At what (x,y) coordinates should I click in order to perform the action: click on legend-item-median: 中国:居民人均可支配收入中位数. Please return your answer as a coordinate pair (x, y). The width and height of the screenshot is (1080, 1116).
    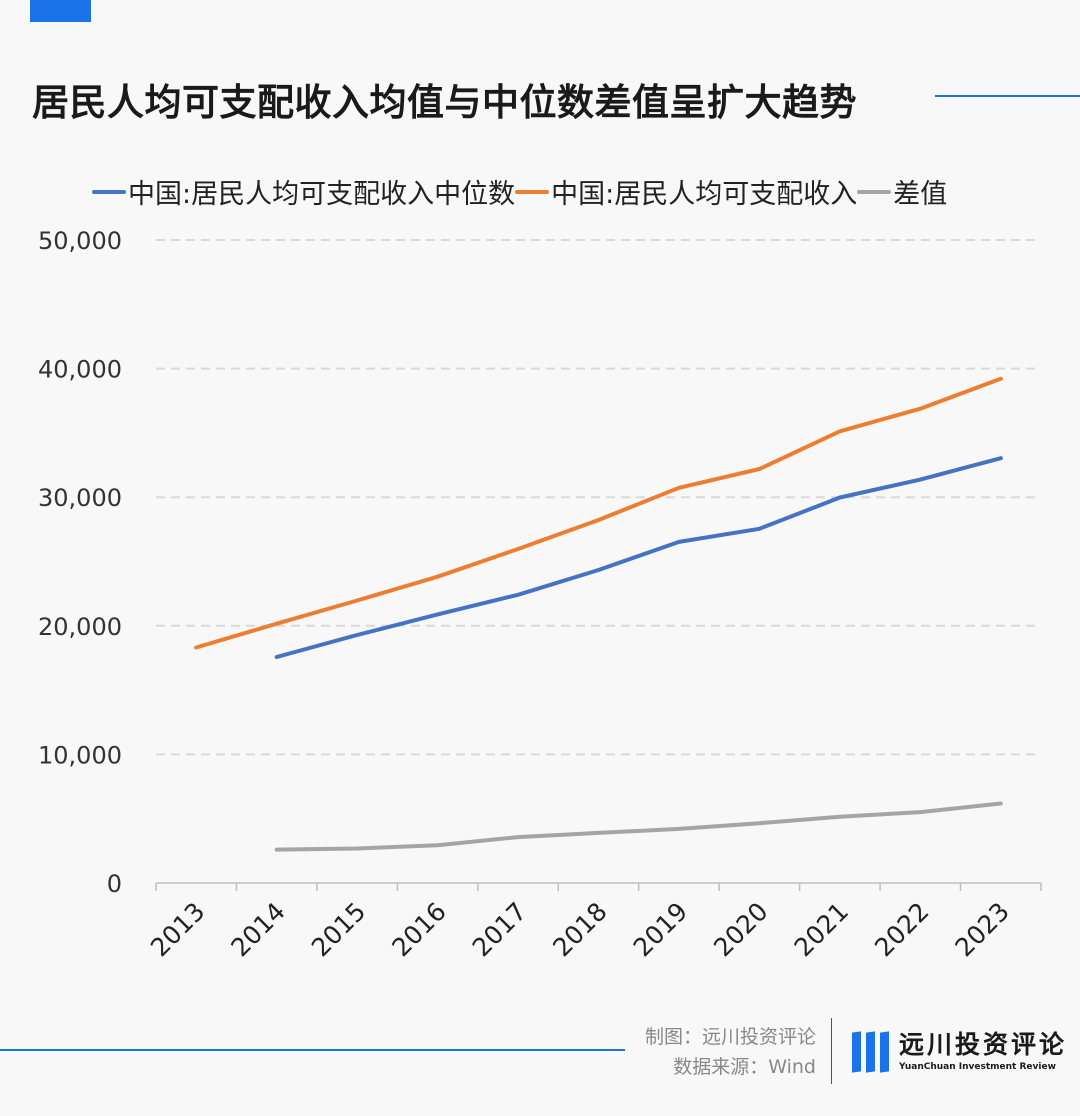
    Looking at the image, I should click on (303, 191).